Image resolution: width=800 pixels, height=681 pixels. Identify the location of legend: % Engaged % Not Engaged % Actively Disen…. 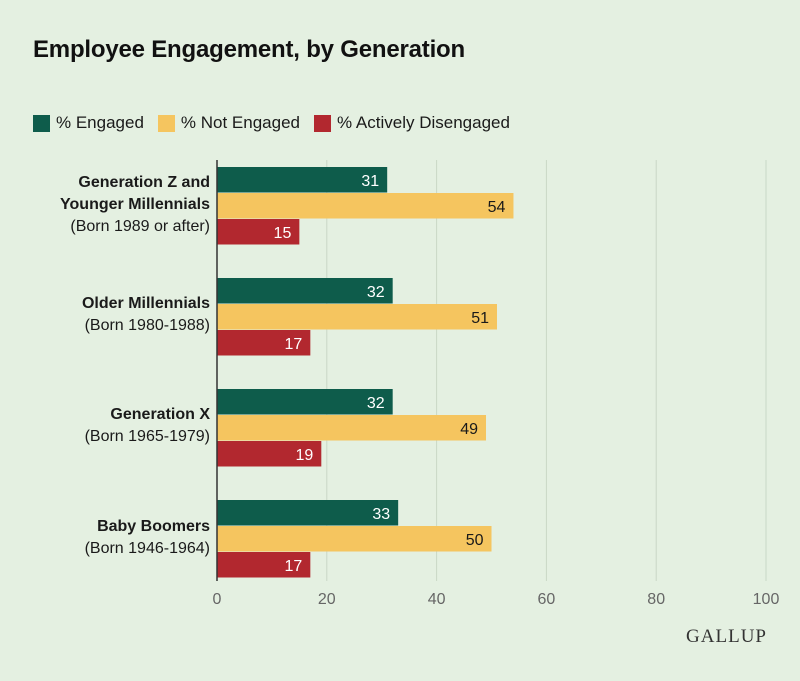
(278, 123).